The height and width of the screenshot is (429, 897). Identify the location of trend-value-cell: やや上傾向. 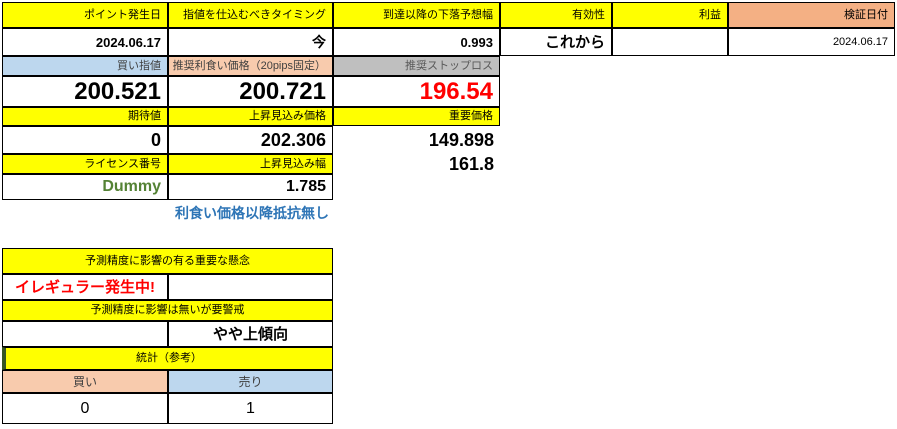
(250, 334).